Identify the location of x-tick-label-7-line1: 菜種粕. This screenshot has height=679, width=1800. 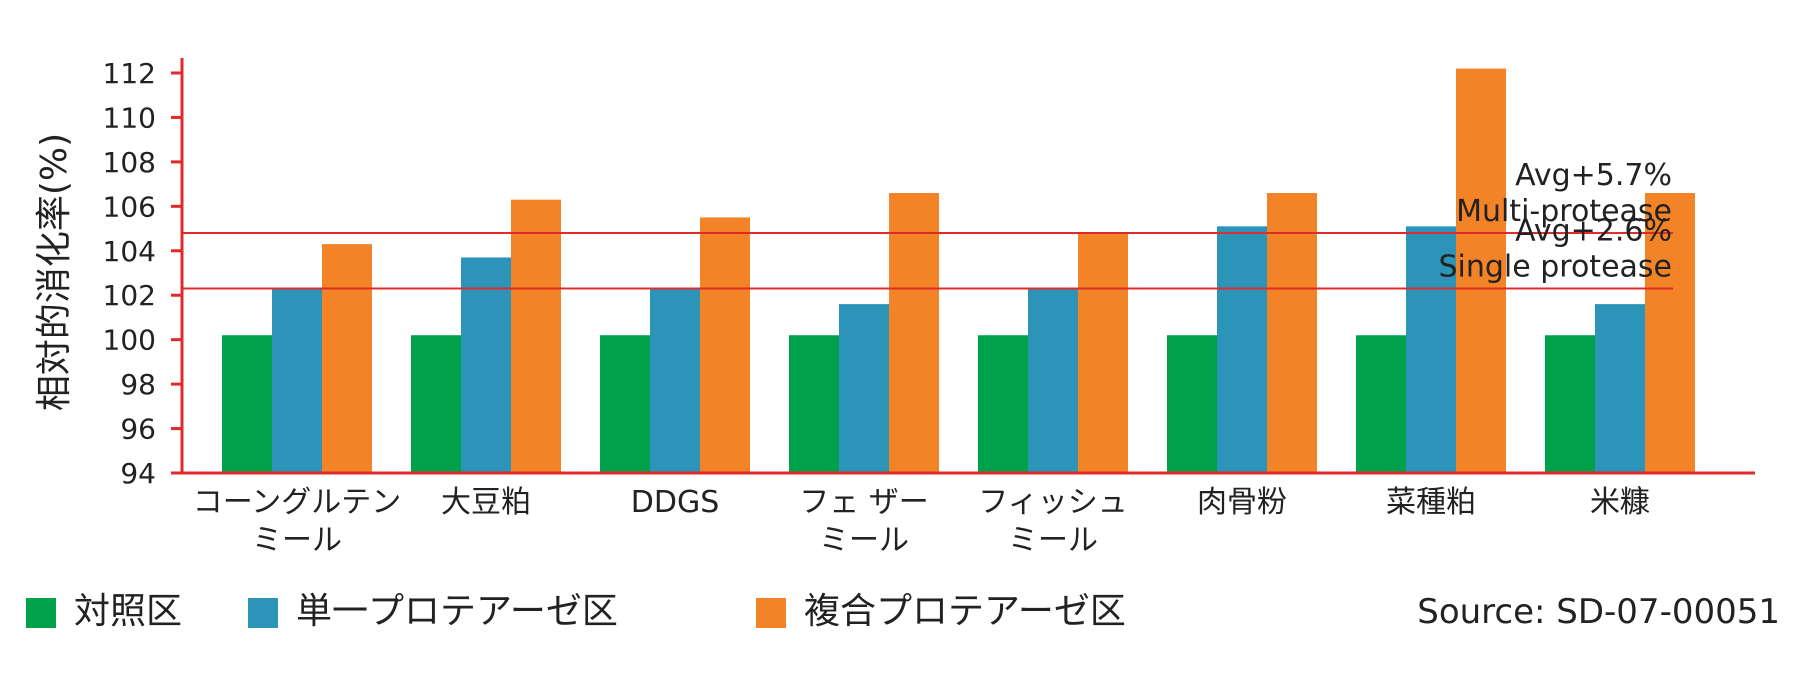
(1431, 502).